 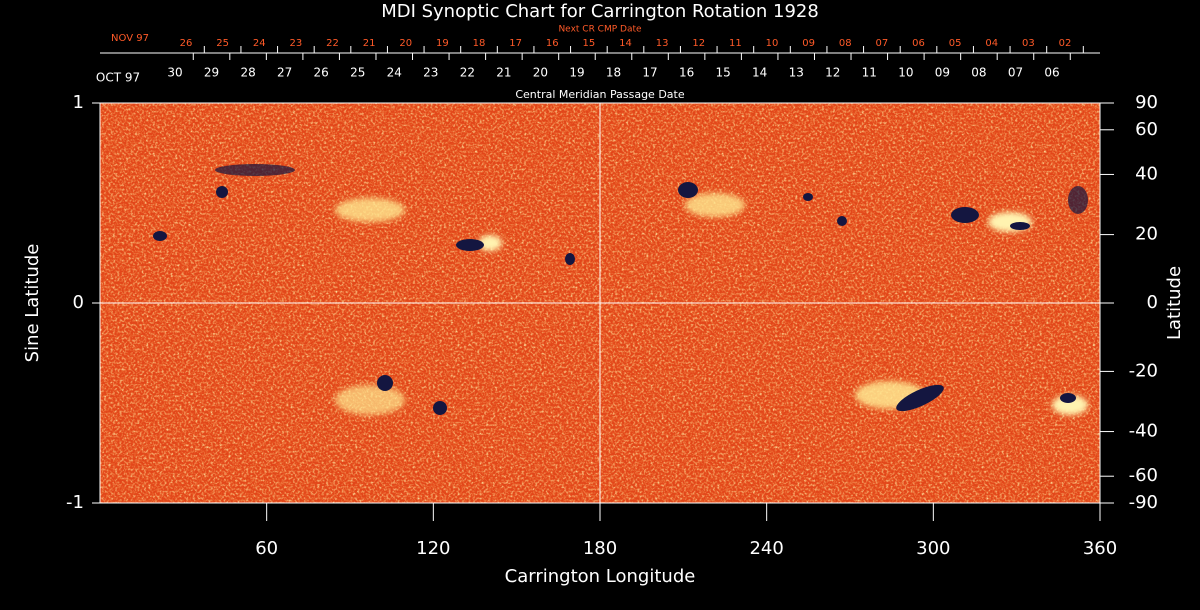 I want to click on y2-tick-label: 40, so click(x=1146, y=173).